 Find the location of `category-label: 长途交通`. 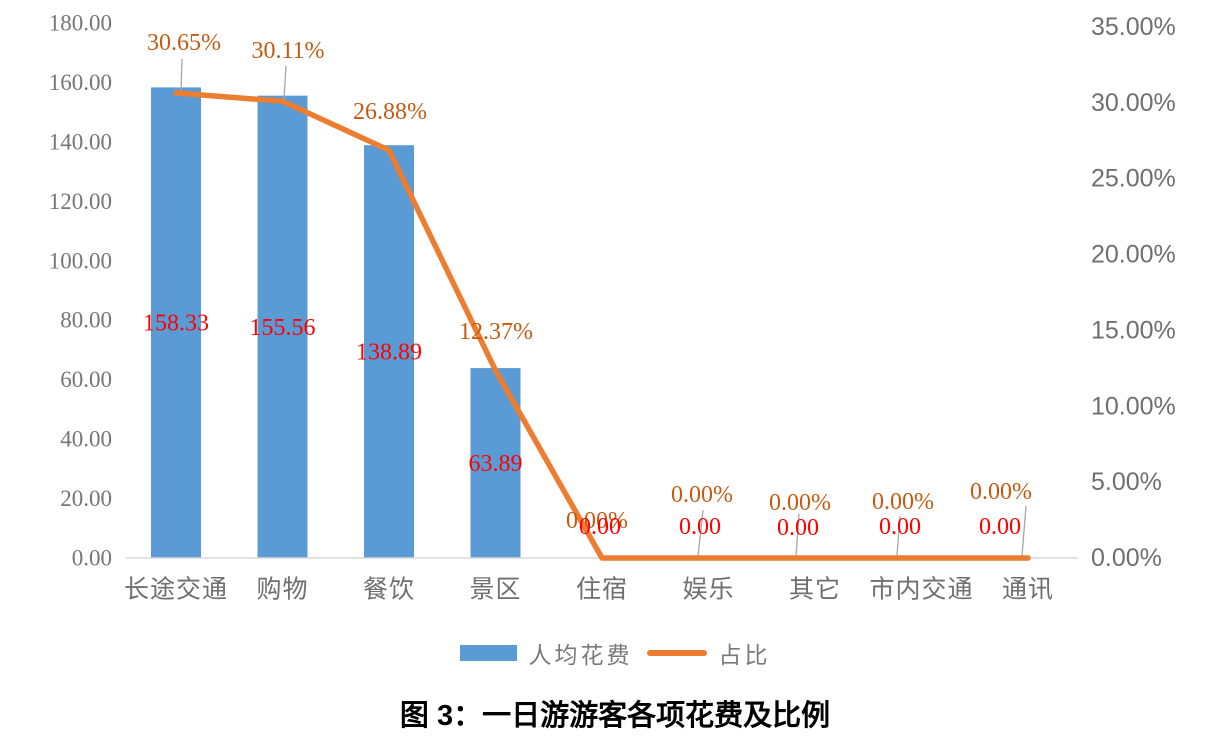

category-label: 长途交通 is located at coordinates (176, 590).